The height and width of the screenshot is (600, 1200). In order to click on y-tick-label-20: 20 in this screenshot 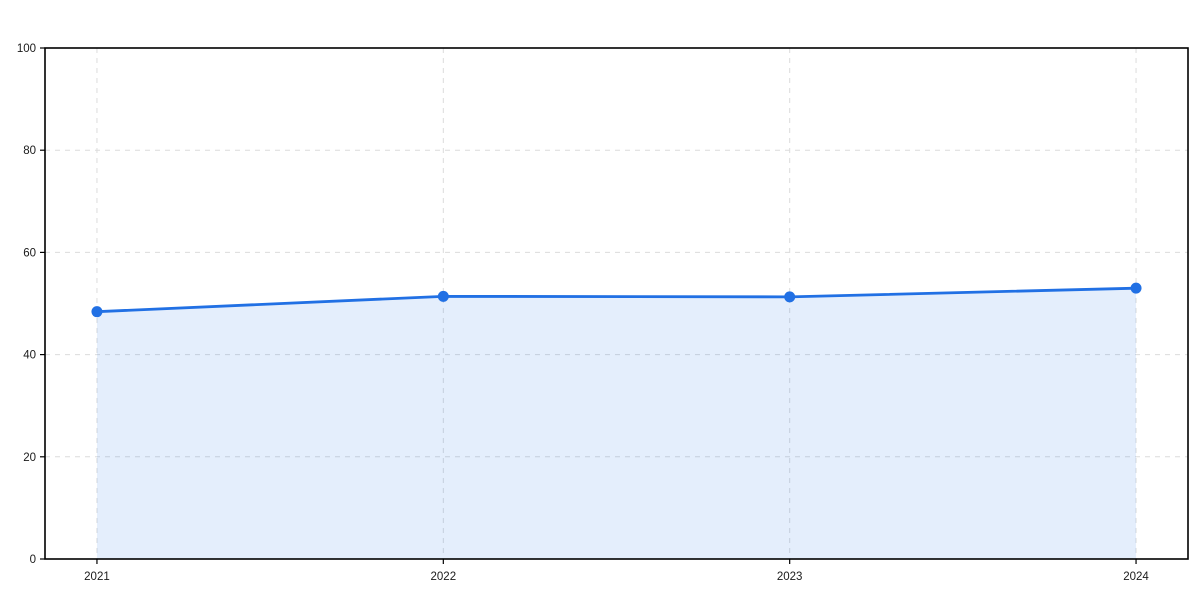, I will do `click(29, 458)`.